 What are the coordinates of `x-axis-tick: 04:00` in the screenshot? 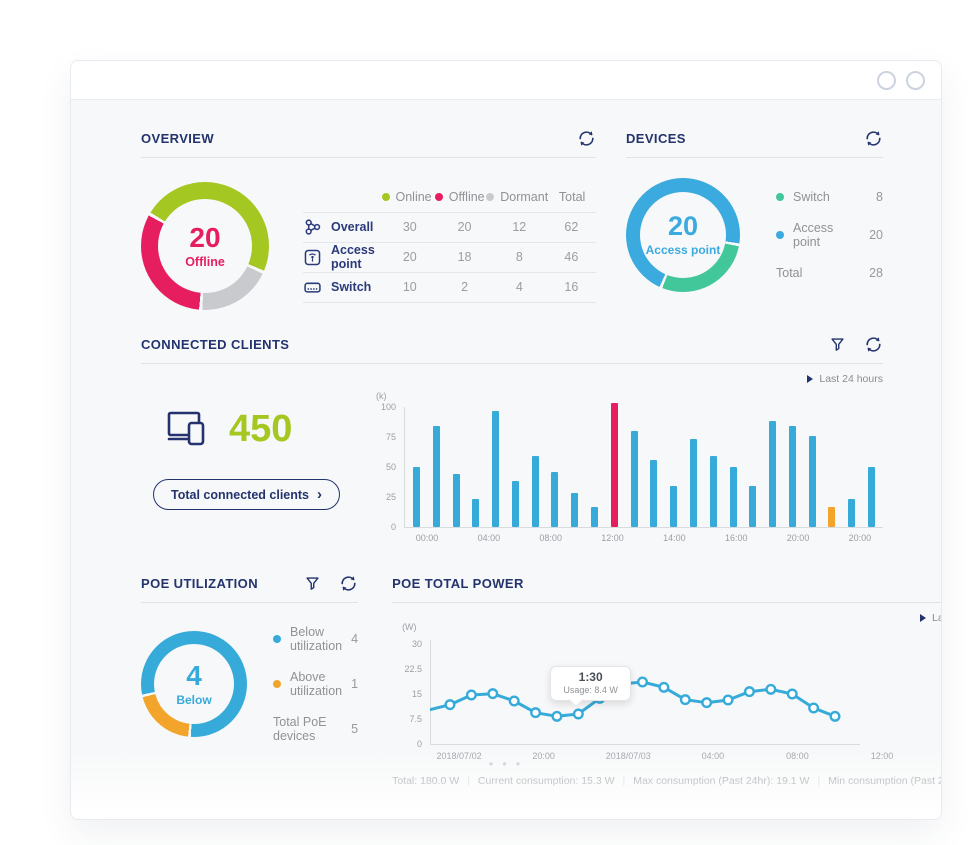 It's located at (489, 538).